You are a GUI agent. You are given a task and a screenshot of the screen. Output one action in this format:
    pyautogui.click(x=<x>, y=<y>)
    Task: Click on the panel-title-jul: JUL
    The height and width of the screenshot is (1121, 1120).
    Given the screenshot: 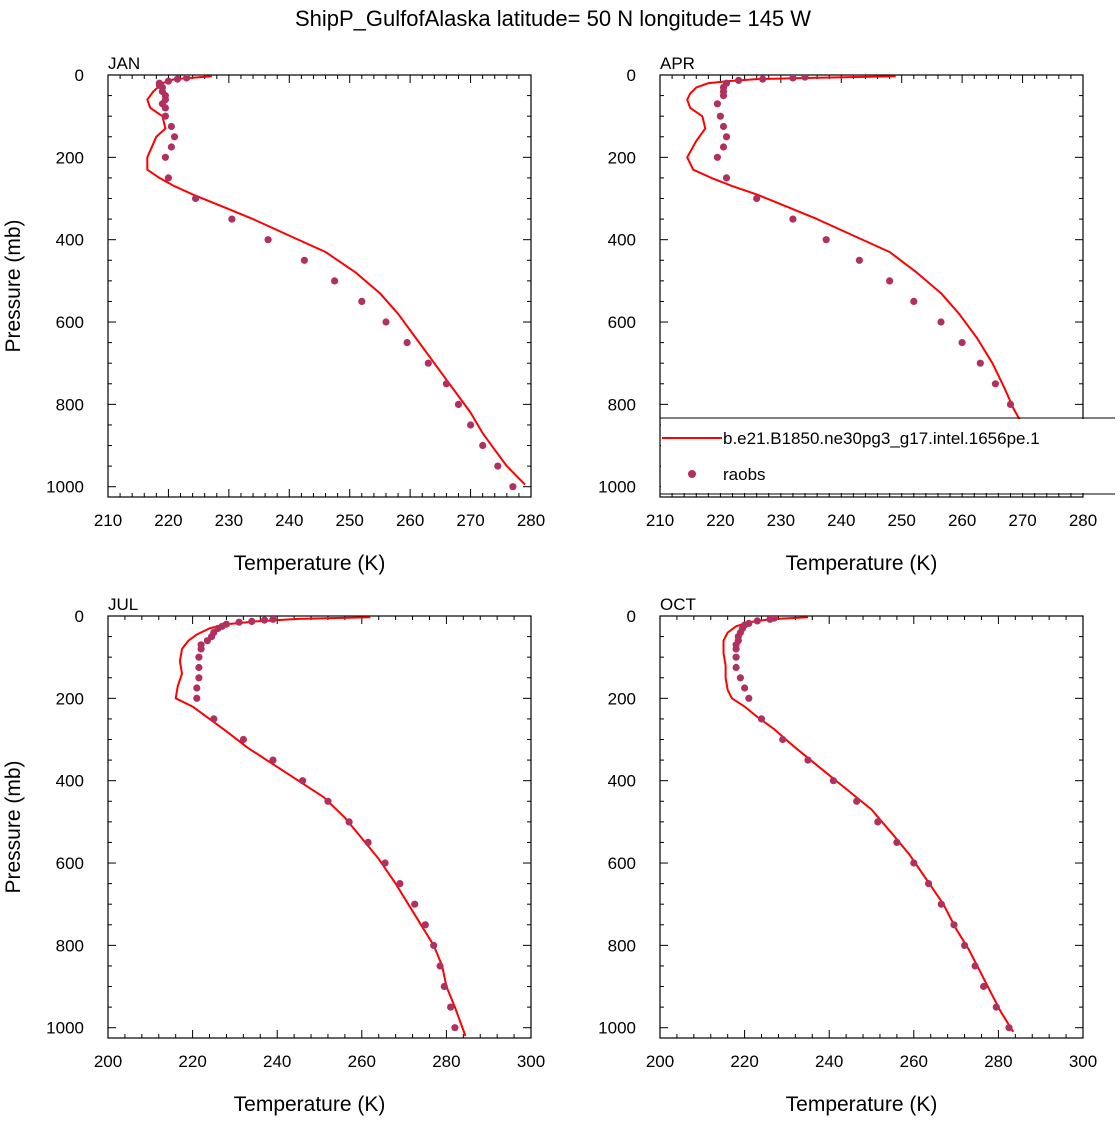 What is the action you would take?
    pyautogui.click(x=123, y=604)
    